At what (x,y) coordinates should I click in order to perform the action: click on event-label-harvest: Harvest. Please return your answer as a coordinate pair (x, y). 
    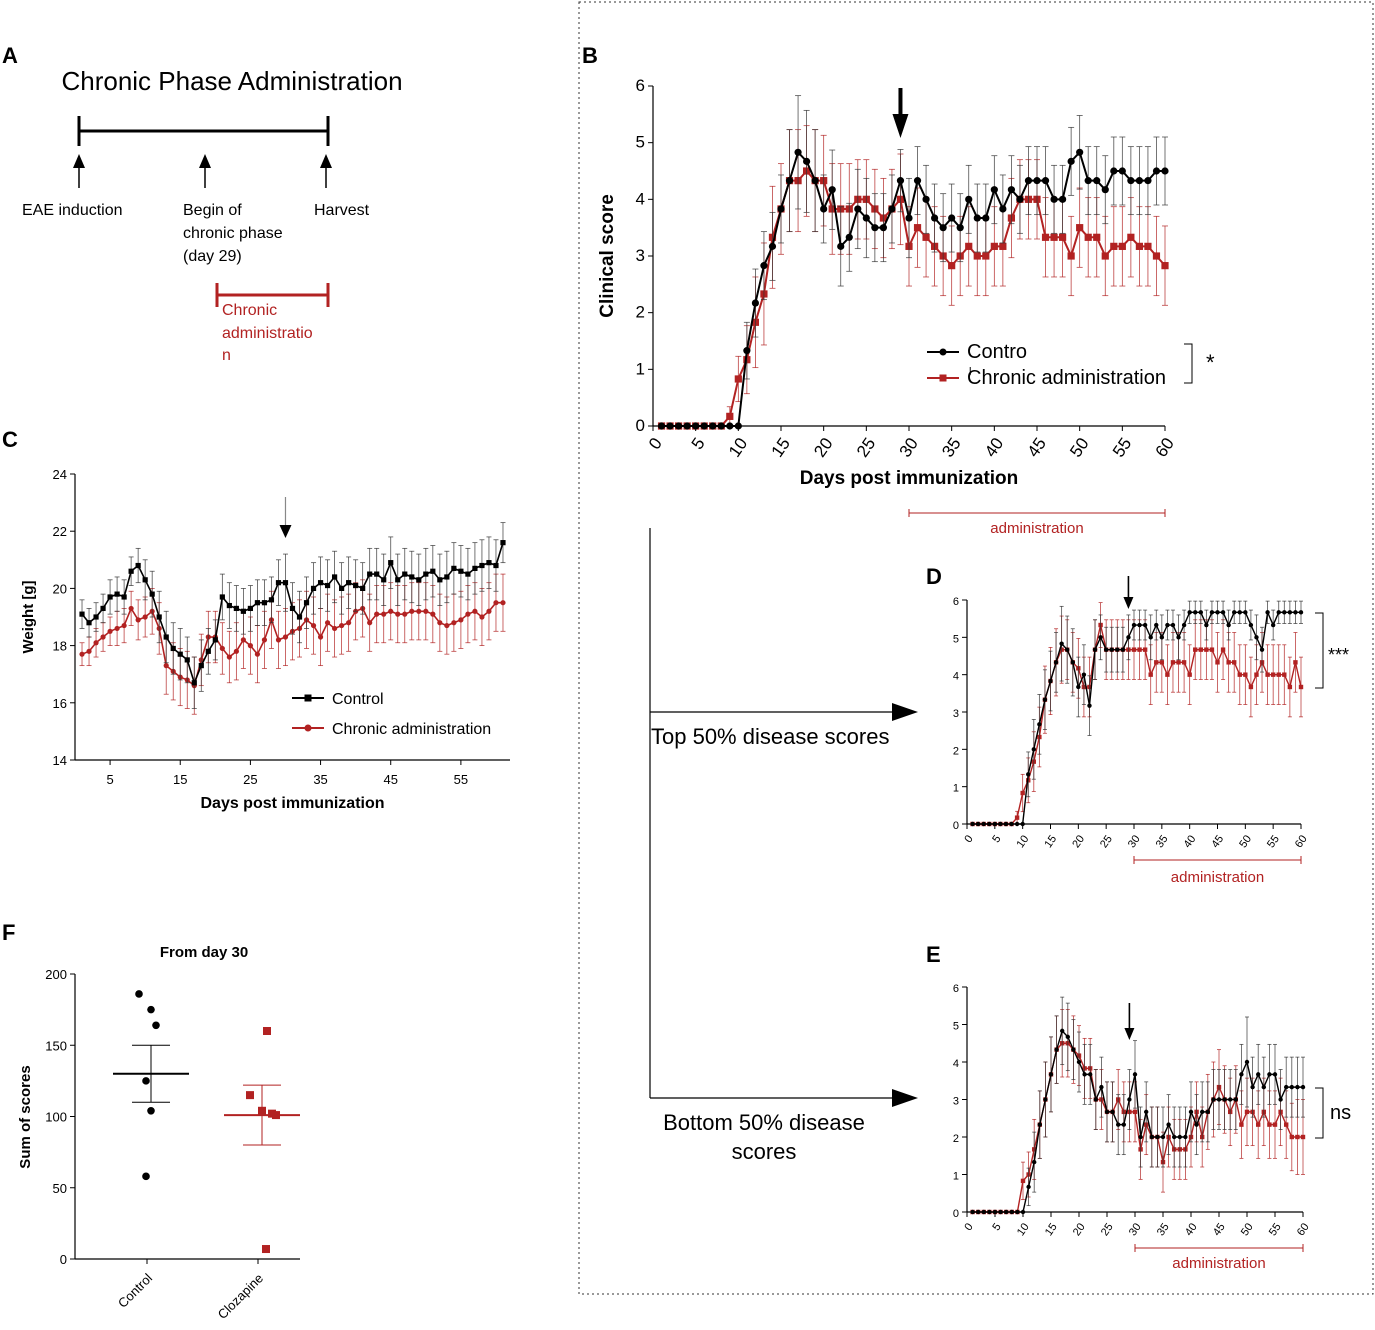
    Looking at the image, I should click on (342, 210).